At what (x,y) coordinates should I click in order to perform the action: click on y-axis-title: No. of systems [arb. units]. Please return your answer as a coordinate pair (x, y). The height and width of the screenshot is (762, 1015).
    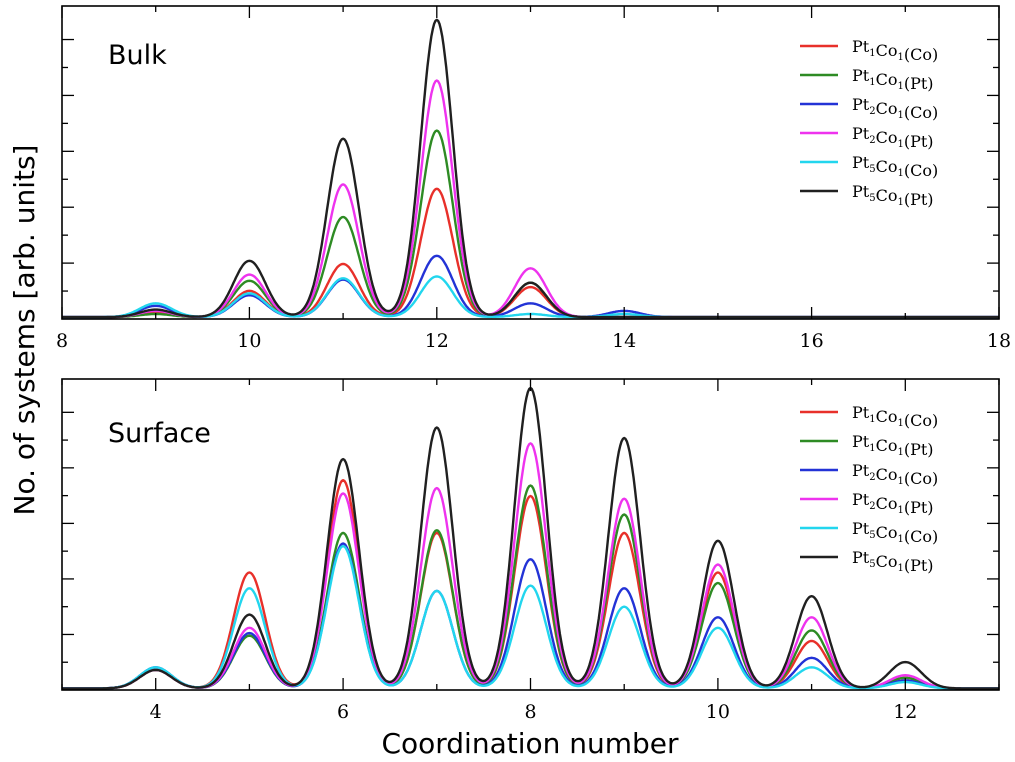
    Looking at the image, I should click on (24, 330).